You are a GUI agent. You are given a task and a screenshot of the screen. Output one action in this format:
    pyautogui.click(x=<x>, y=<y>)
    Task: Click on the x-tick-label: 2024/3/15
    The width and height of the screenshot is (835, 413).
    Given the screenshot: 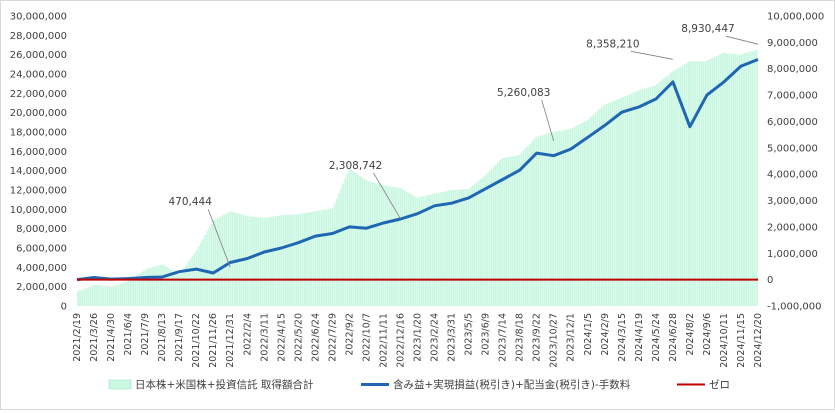 What is the action you would take?
    pyautogui.click(x=622, y=337)
    